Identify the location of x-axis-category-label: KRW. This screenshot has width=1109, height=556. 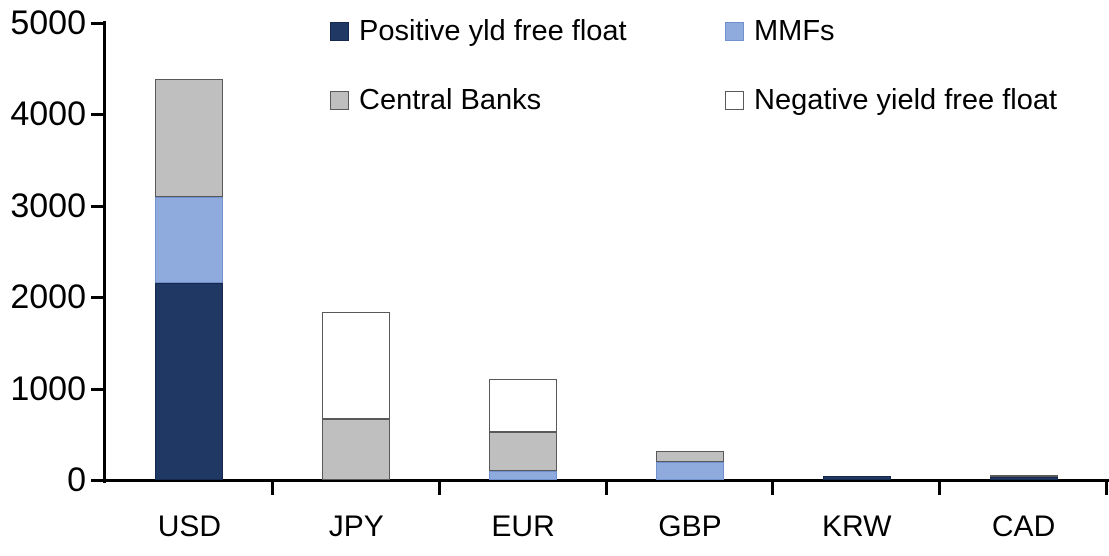
(857, 526).